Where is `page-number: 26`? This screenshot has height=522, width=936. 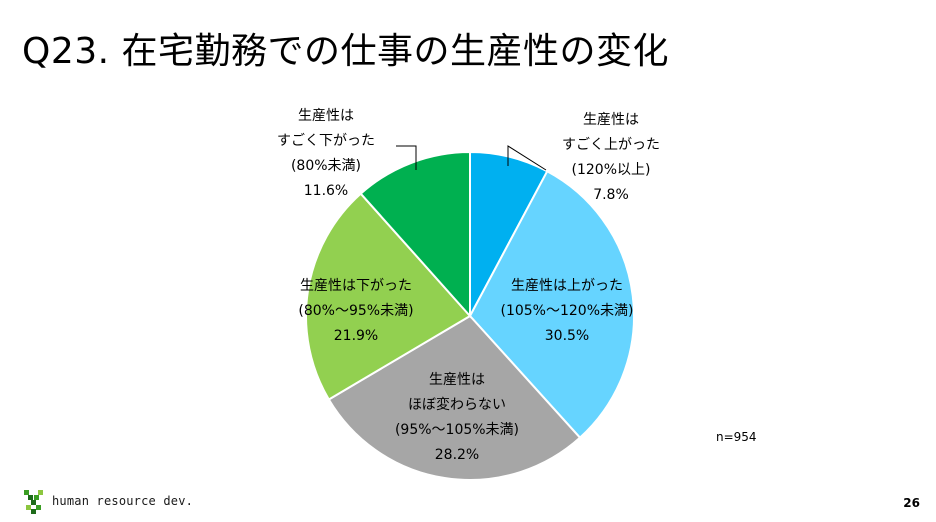 page-number: 26 is located at coordinates (911, 503).